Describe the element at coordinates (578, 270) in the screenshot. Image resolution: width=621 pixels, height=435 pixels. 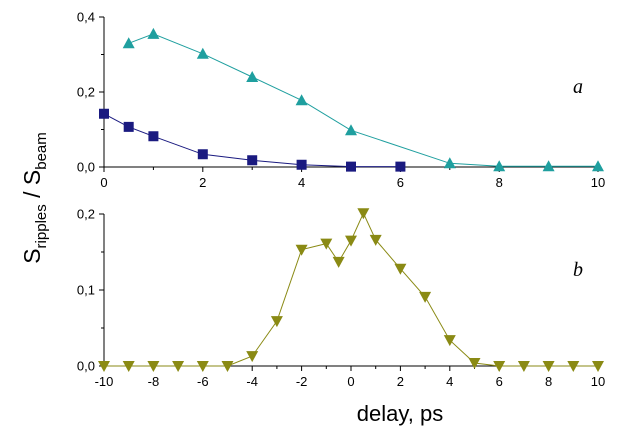
I see `panel-letter-b: b` at that location.